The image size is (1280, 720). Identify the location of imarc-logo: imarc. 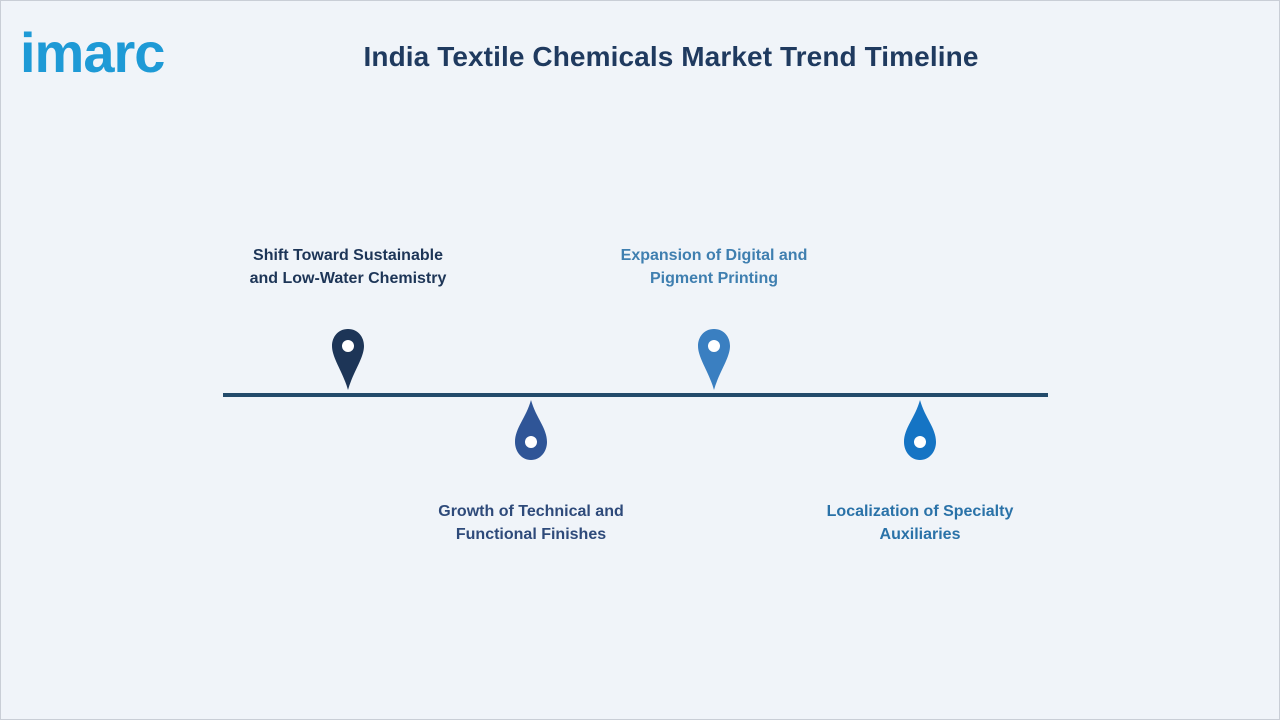
(92, 50).